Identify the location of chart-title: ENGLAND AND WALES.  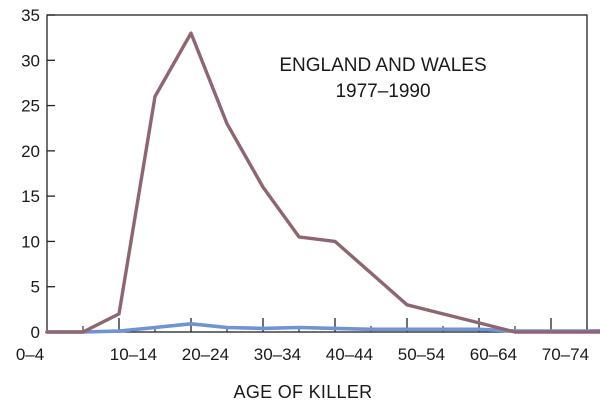
(382, 65).